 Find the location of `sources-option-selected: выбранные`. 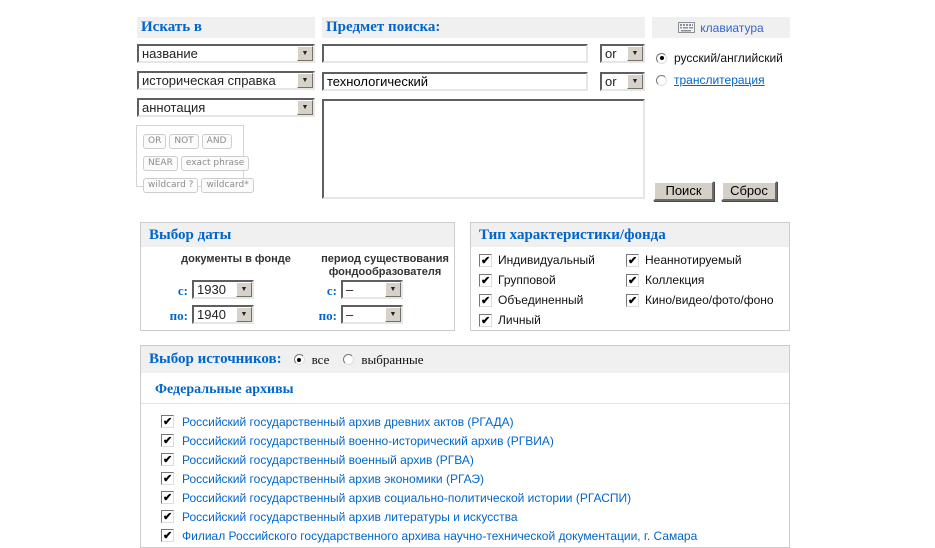

sources-option-selected: выбранные is located at coordinates (383, 359).